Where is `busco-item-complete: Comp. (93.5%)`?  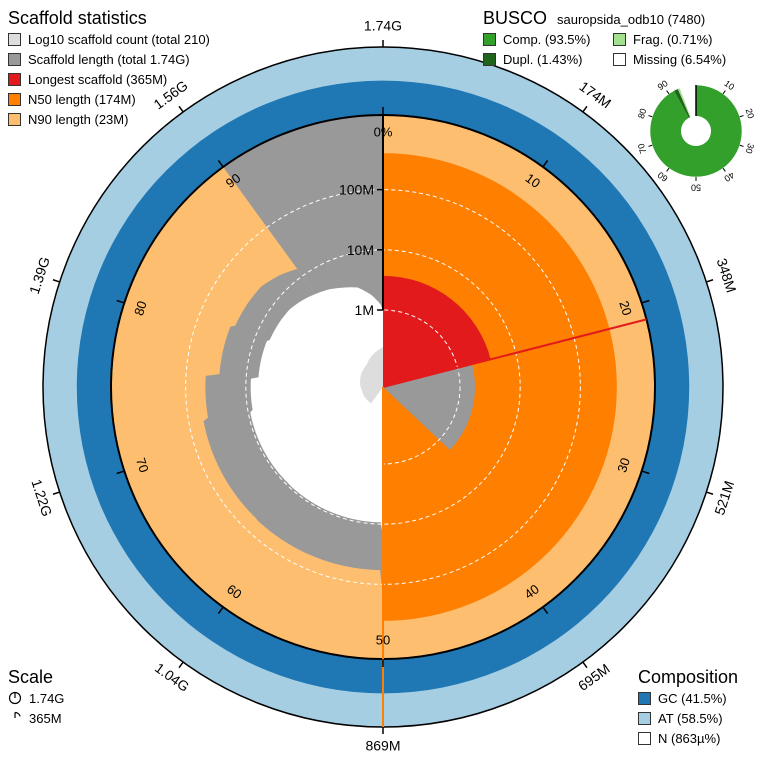 busco-item-complete: Comp. (93.5%) is located at coordinates (548, 39).